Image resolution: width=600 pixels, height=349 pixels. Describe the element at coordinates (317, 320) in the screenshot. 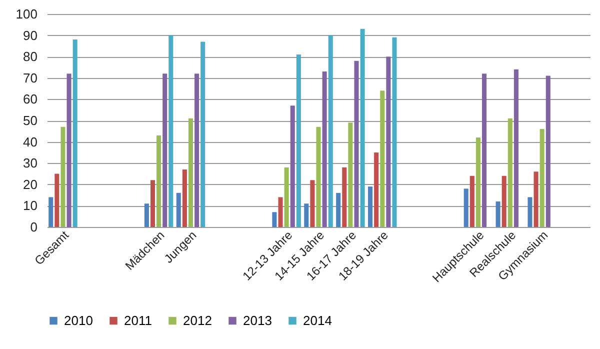

I see `legend-label: 2014` at that location.